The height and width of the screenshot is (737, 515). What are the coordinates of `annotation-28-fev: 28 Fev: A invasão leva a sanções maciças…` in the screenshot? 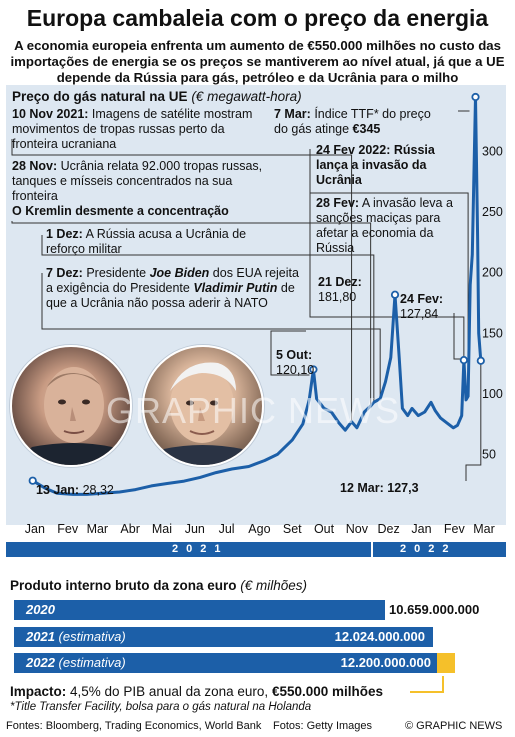 It's located at (384, 225).